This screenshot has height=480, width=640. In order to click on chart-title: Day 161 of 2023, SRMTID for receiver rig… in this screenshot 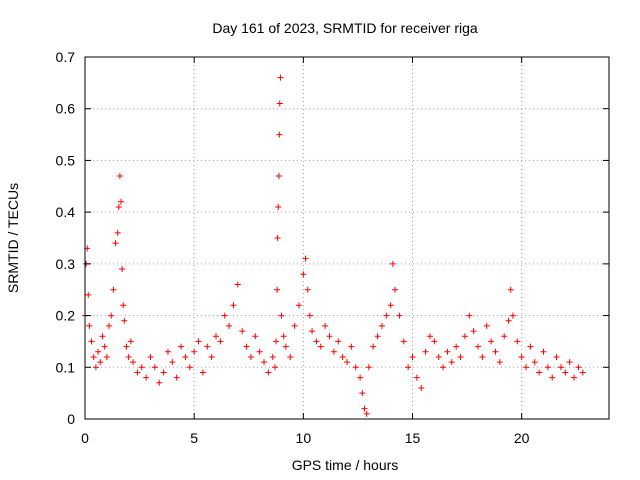, I will do `click(345, 28)`.